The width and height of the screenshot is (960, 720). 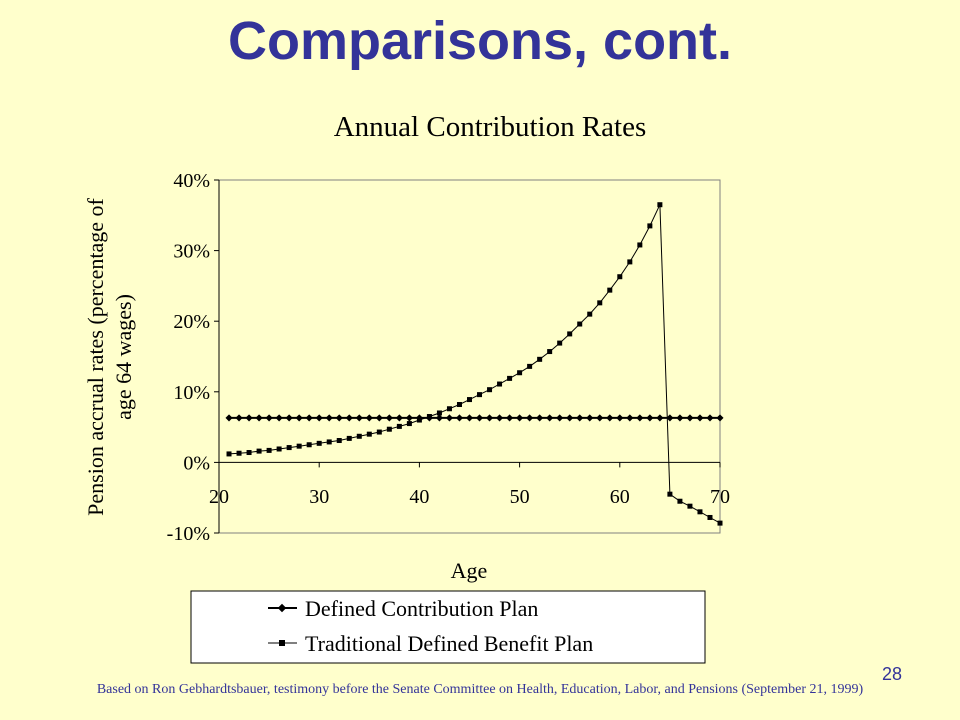 What do you see at coordinates (188, 534) in the screenshot?
I see `y-tick-label: -10%` at bounding box center [188, 534].